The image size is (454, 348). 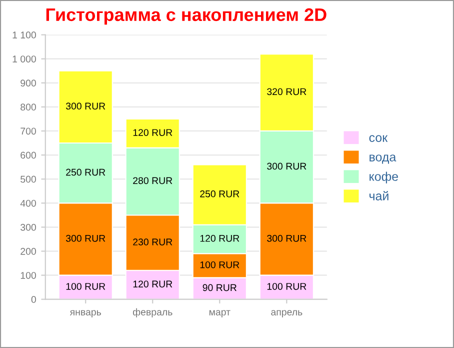 I want to click on chart-title: Гистограмма с накоплением 2D, so click(x=186, y=16).